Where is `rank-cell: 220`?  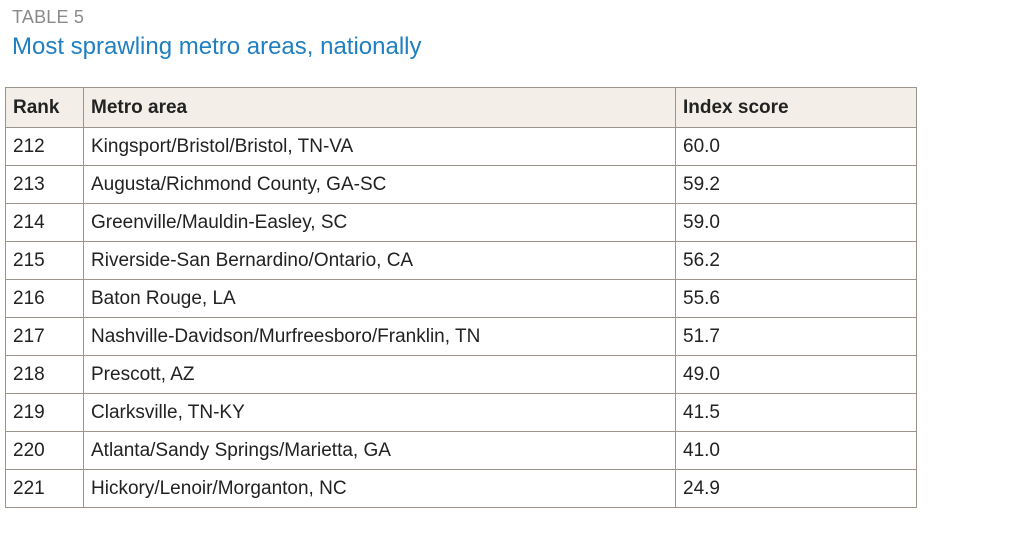
rank-cell: 220 is located at coordinates (44, 450).